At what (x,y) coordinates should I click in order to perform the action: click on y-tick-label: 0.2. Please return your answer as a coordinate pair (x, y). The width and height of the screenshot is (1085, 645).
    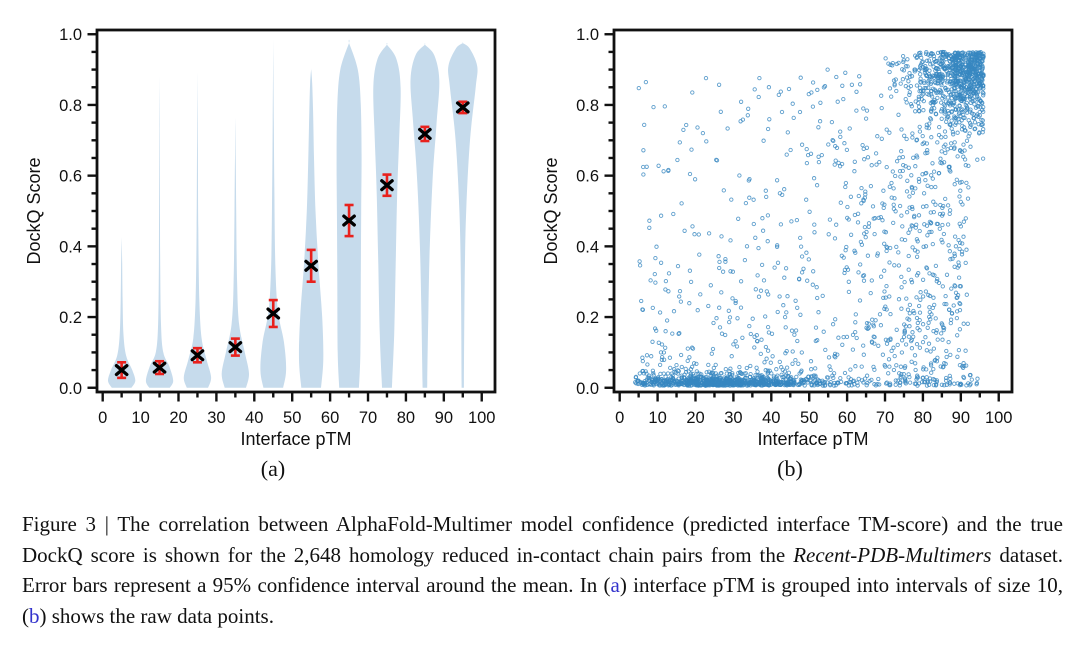
    Looking at the image, I should click on (70, 318).